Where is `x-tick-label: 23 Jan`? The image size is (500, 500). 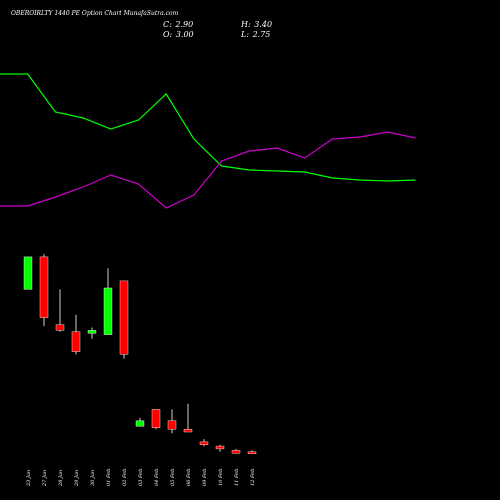
x-tick-label: 23 Jan is located at coordinates (29, 478).